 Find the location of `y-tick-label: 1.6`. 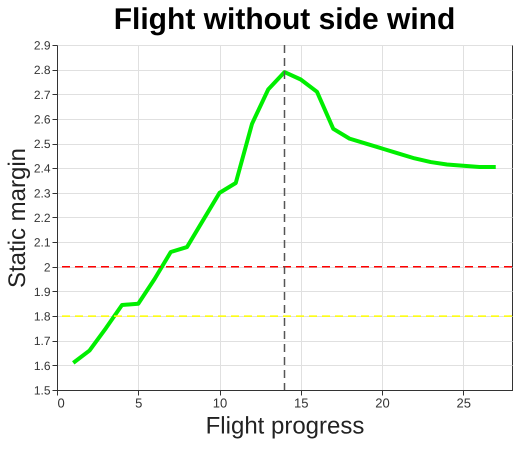

y-tick-label: 1.6 is located at coordinates (42, 365).